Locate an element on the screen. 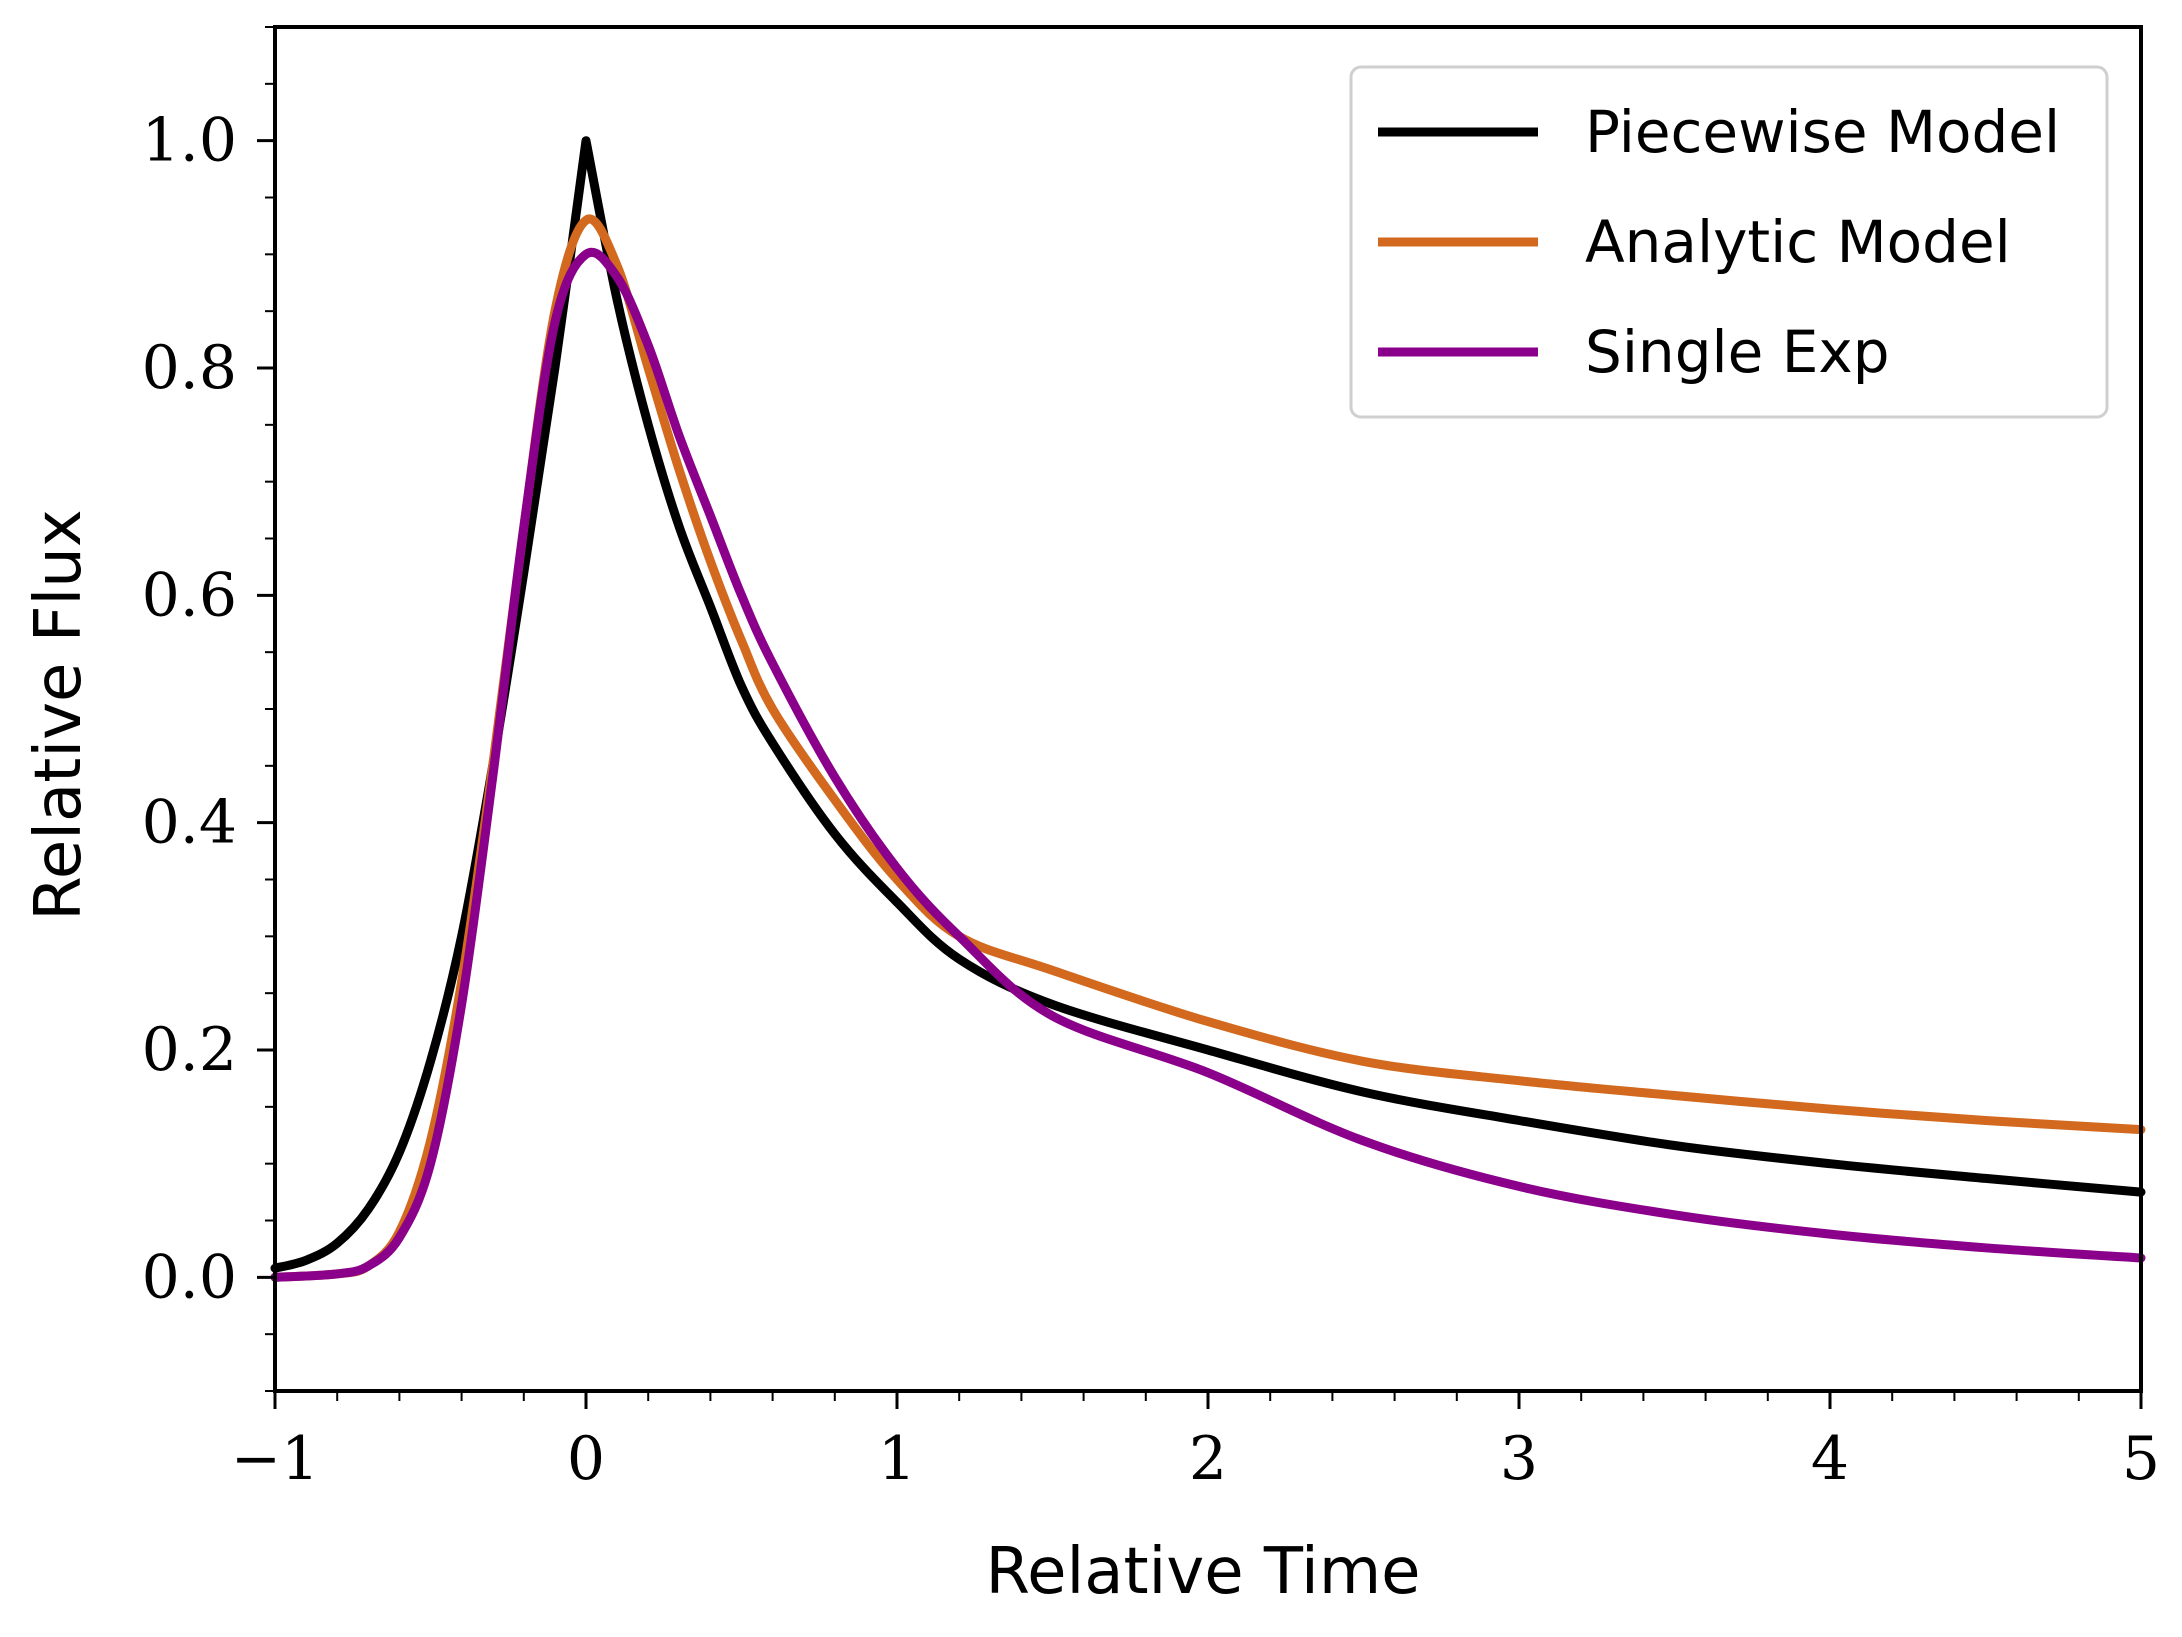 The width and height of the screenshot is (2182, 1637). x-tick-label: 0 is located at coordinates (586, 1459).